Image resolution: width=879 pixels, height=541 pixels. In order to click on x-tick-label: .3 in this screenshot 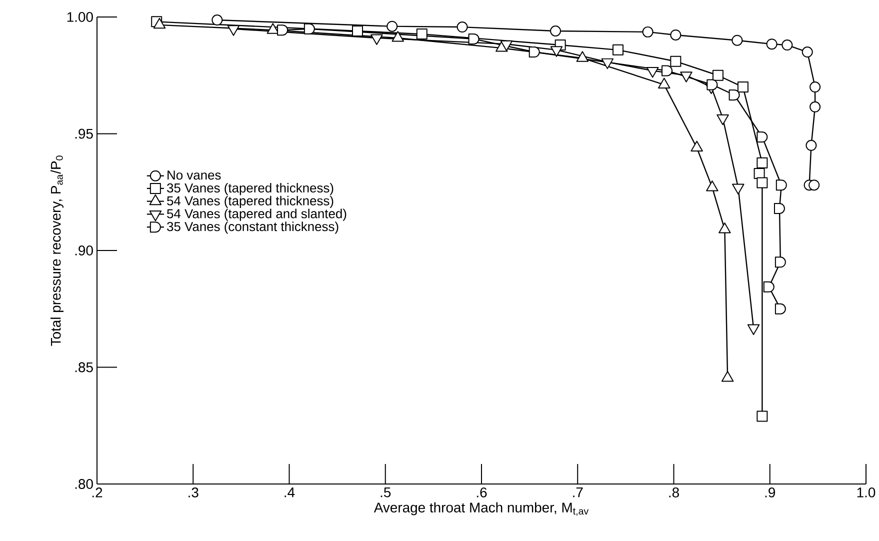, I will do `click(193, 493)`.